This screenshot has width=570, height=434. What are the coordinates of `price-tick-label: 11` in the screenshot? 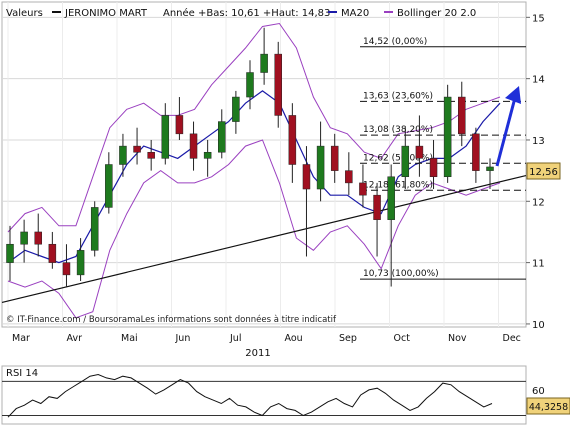 It's located at (538, 264).